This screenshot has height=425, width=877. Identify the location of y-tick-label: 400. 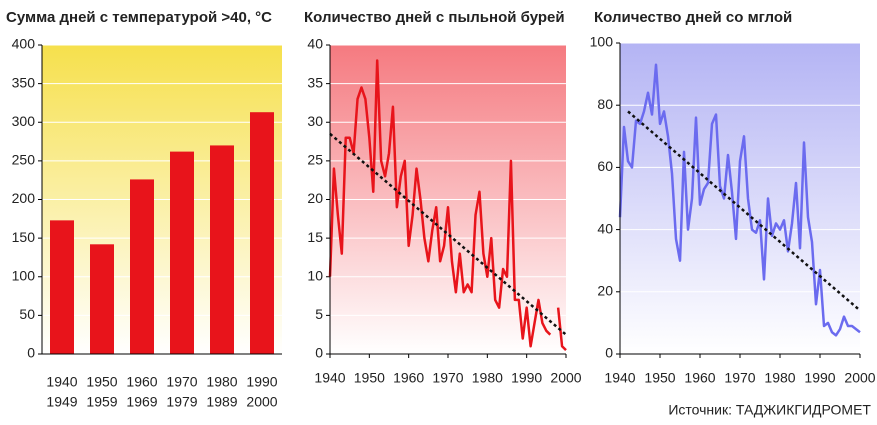
(24, 44).